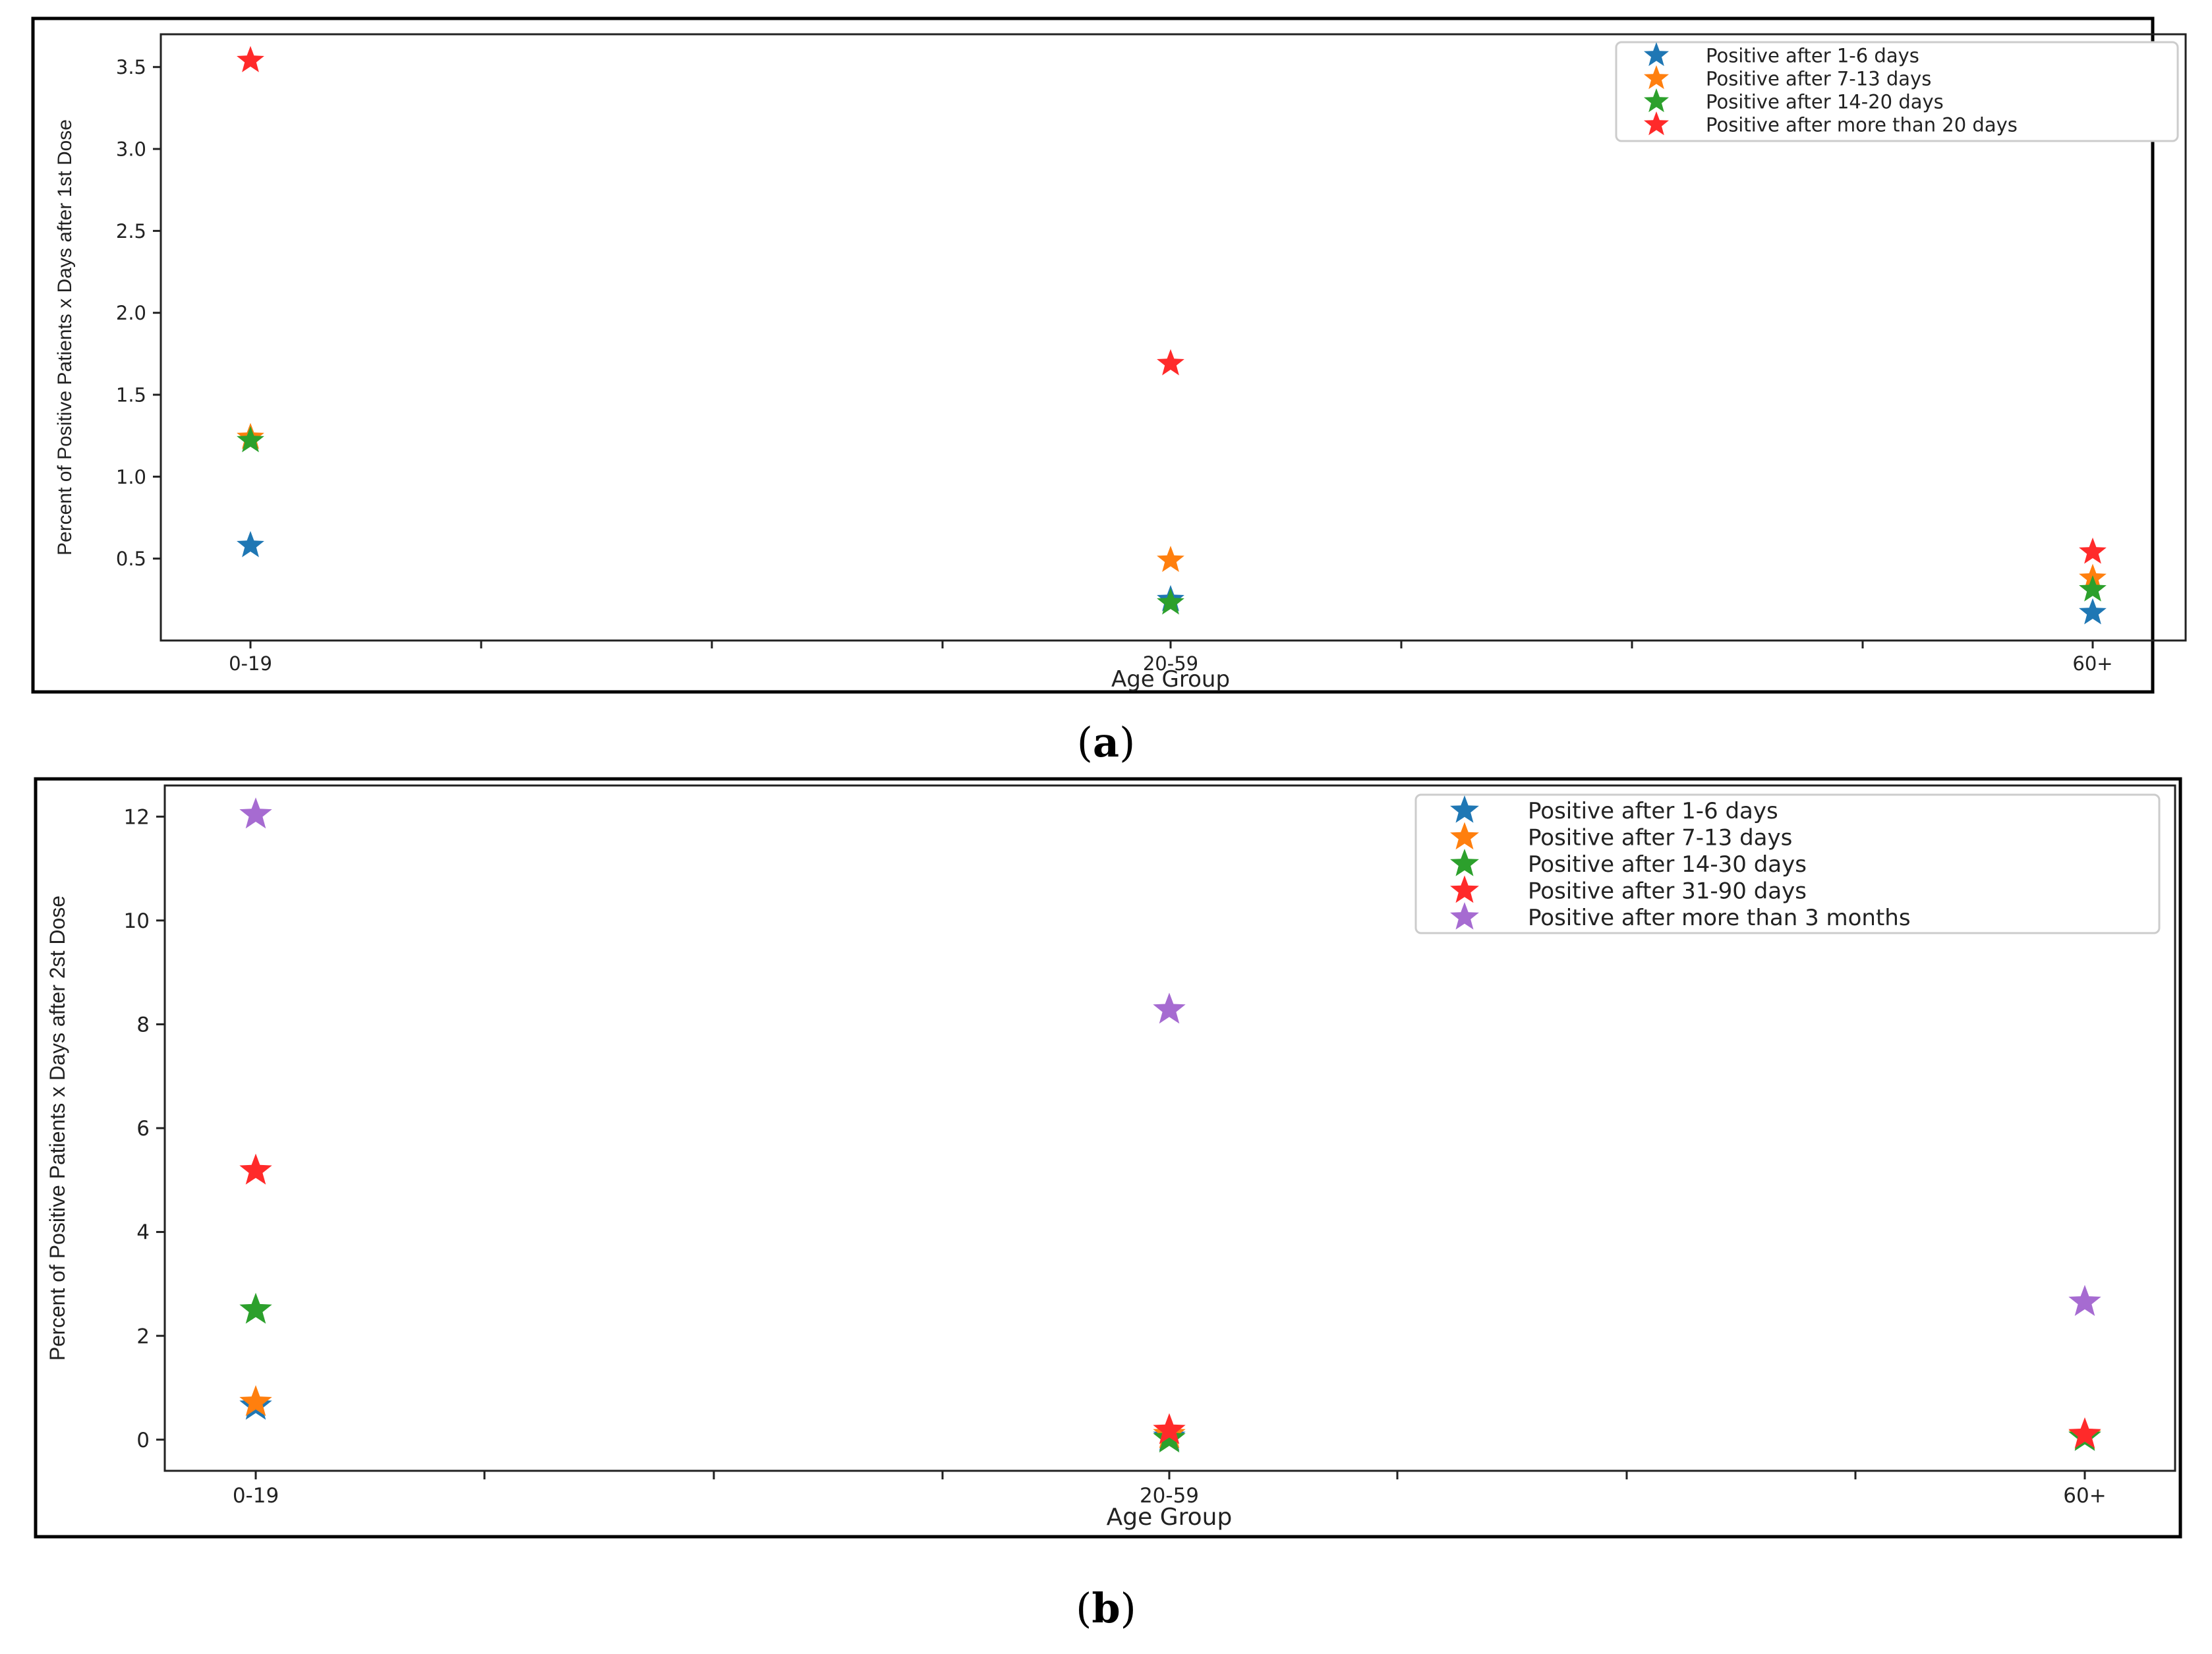 The image size is (2212, 1654). What do you see at coordinates (1862, 124) in the screenshot?
I see `legend-entry-label: Positive after more than 20 days` at bounding box center [1862, 124].